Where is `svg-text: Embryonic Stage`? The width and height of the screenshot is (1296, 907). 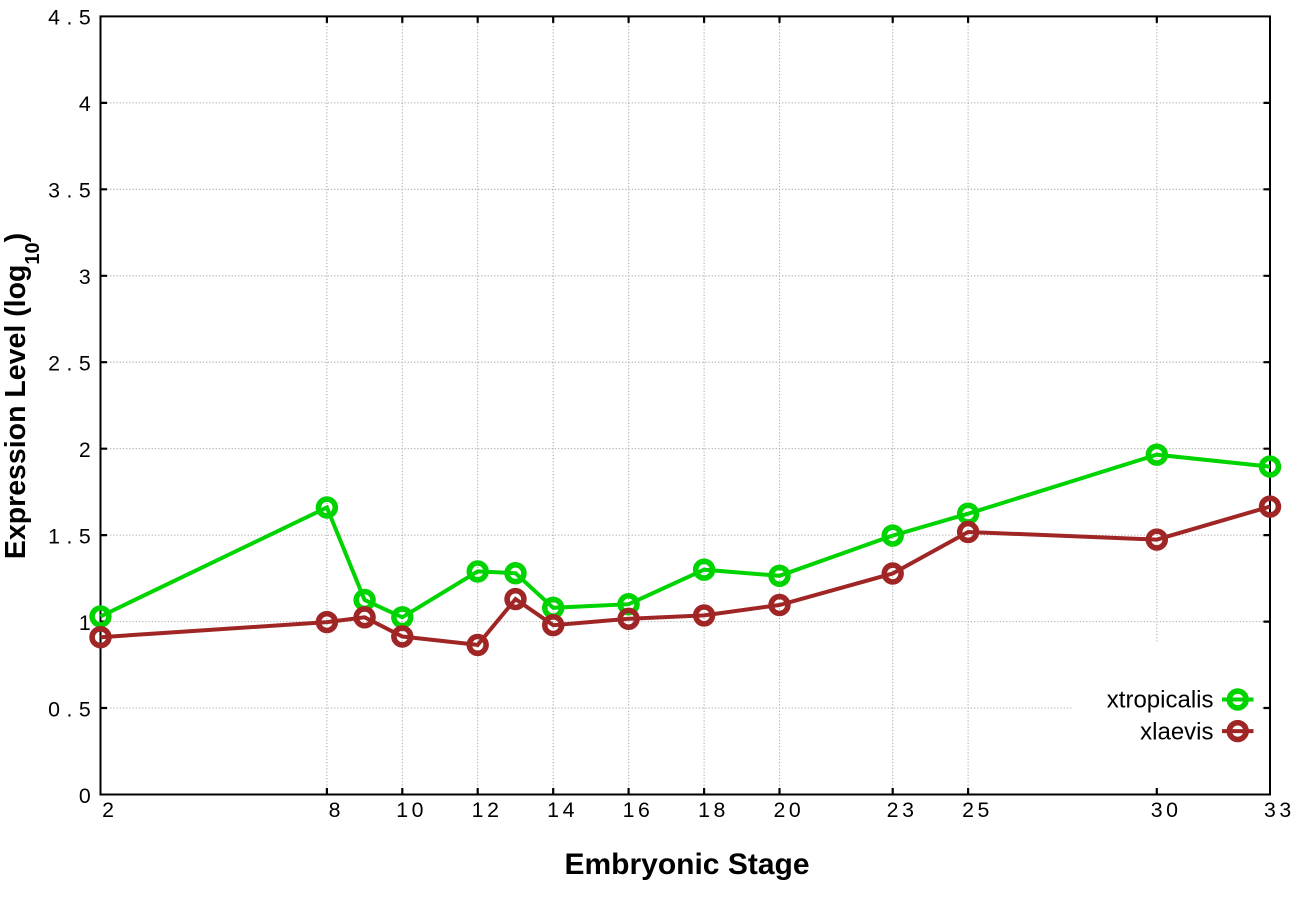 svg-text: Embryonic Stage is located at coordinates (686, 864).